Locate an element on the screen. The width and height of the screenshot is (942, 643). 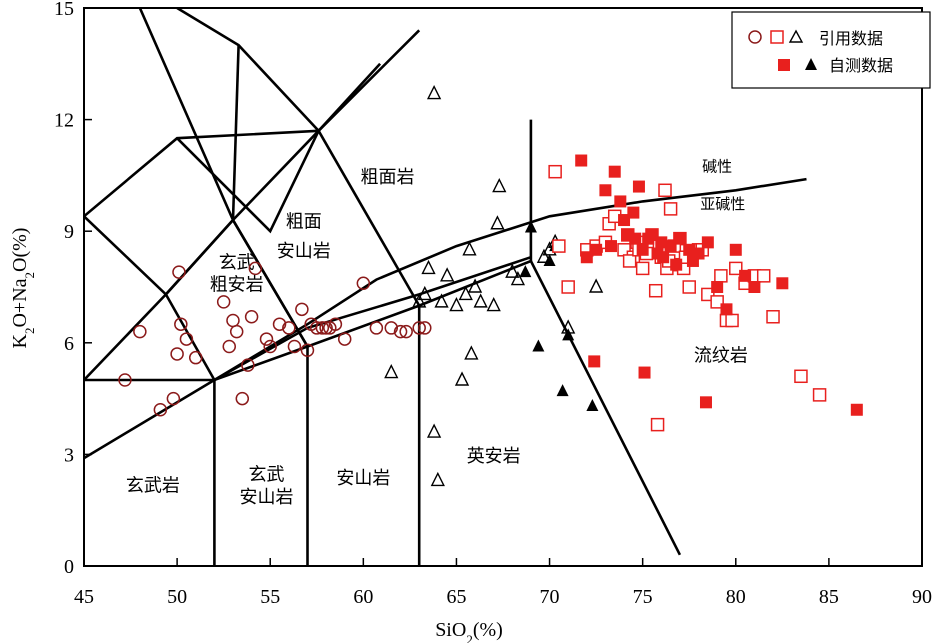
region-label-12: 碱性 is located at coordinates (717, 167).